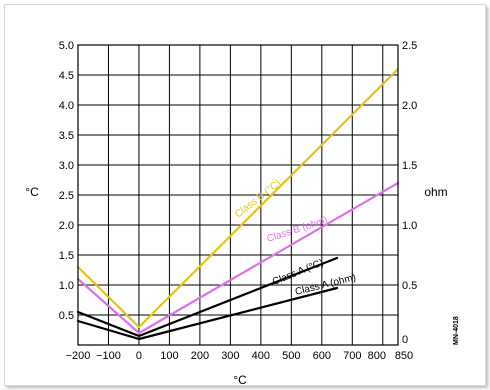 The height and width of the screenshot is (390, 490). Describe the element at coordinates (66, 46) in the screenshot. I see `y-left-tick-label: 5.0` at that location.